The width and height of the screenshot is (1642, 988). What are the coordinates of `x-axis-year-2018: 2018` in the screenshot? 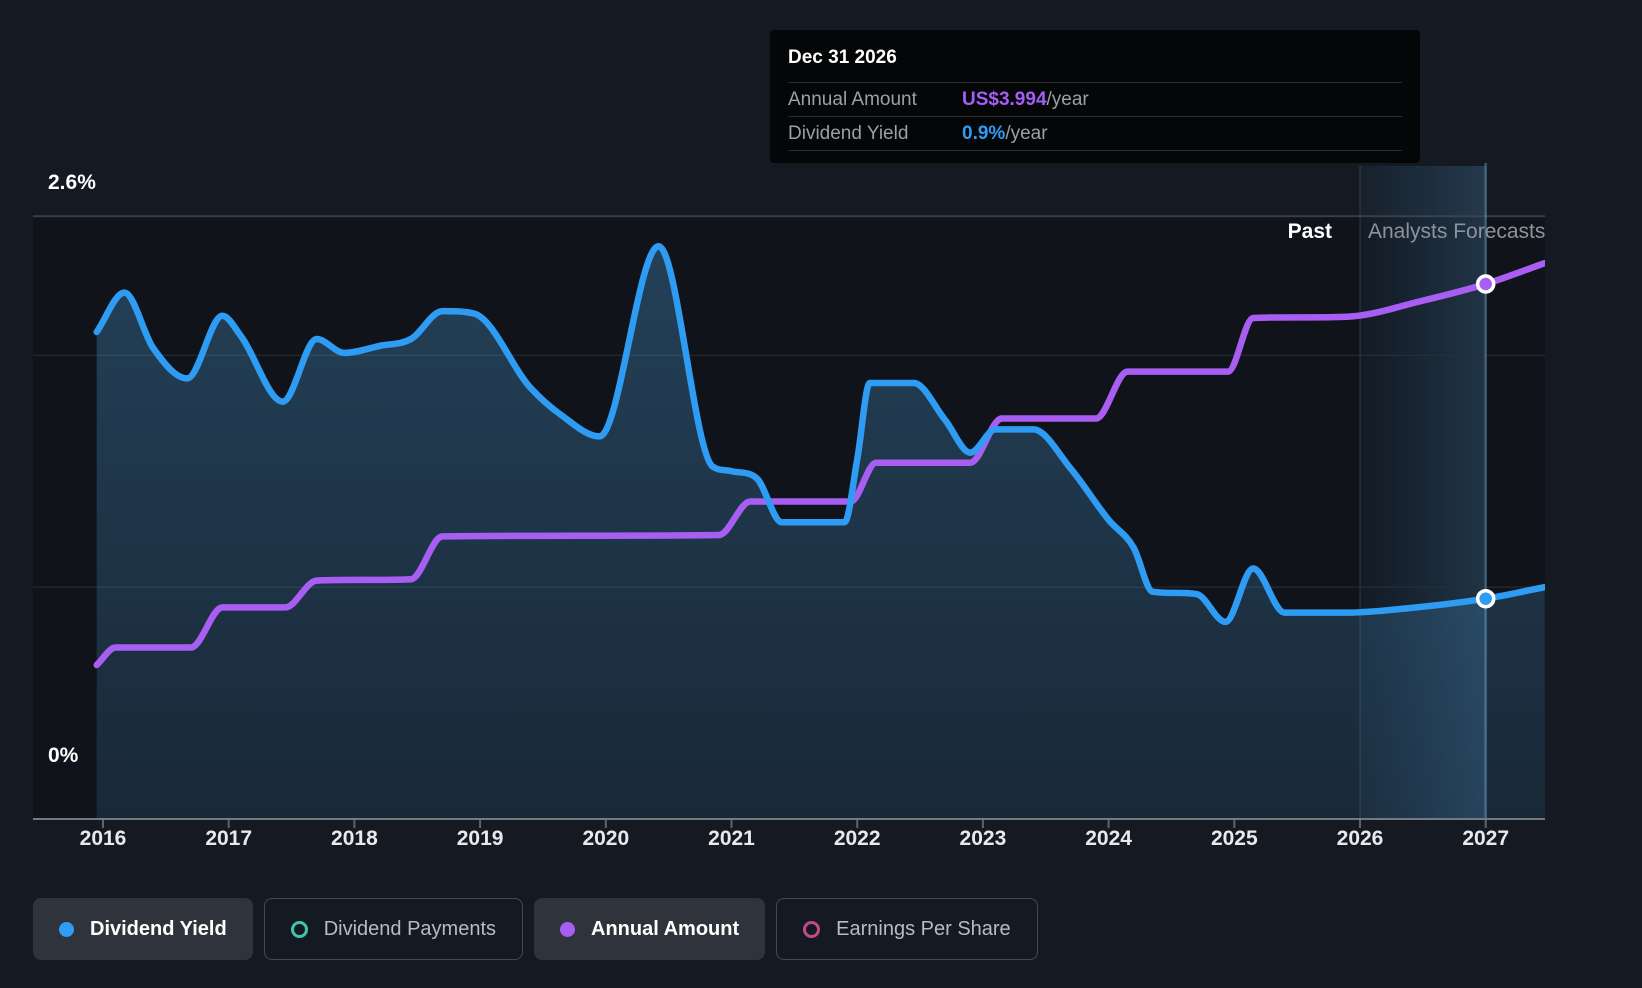 It's located at (354, 838).